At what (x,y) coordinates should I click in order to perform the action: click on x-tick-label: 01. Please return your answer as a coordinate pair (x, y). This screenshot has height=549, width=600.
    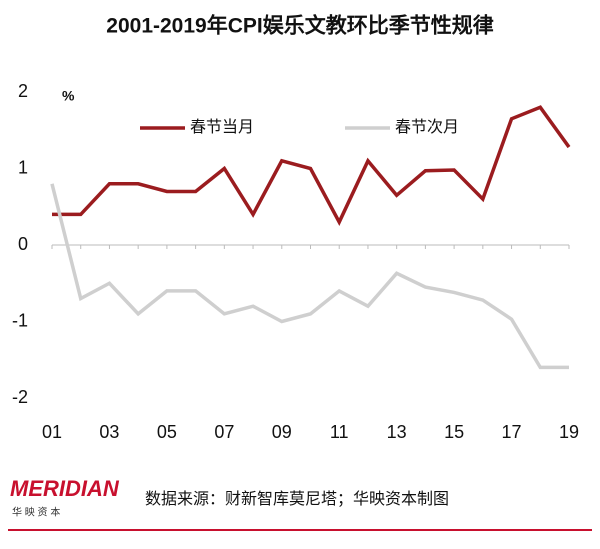
    Looking at the image, I should click on (52, 432).